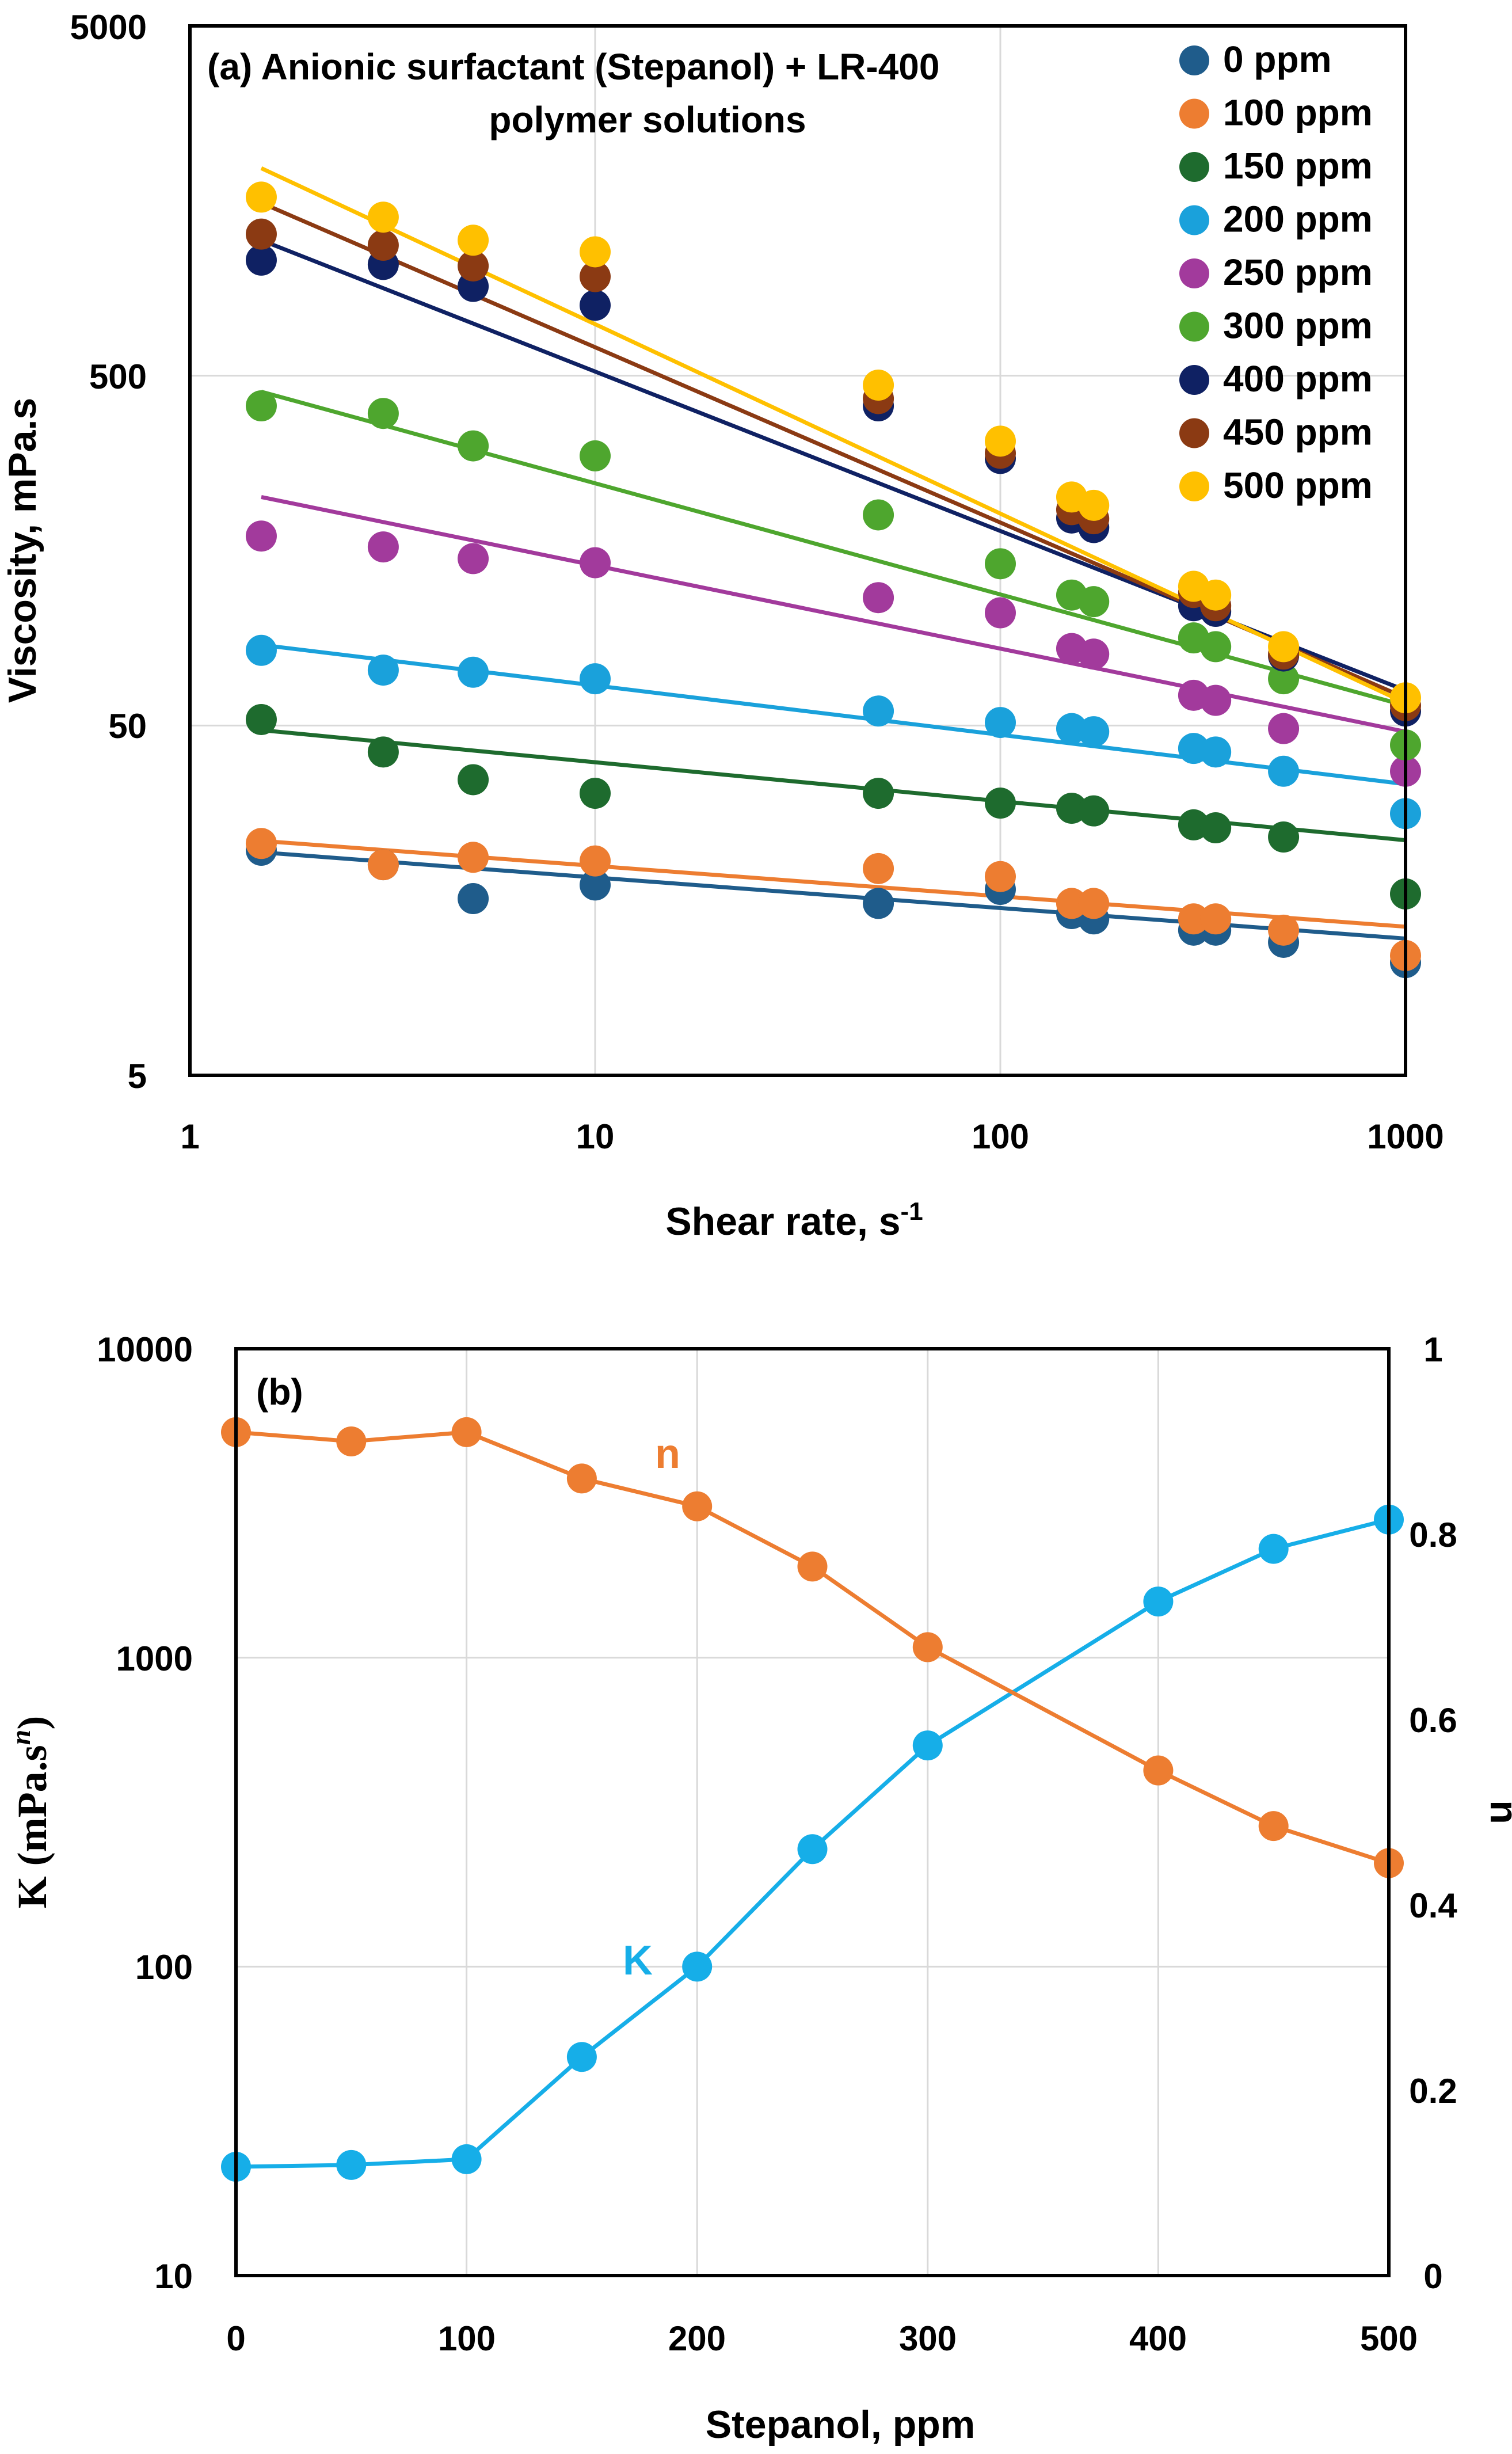  Describe the element at coordinates (1158, 2338) in the screenshot. I see `panel-b-x-tick: 400` at that location.